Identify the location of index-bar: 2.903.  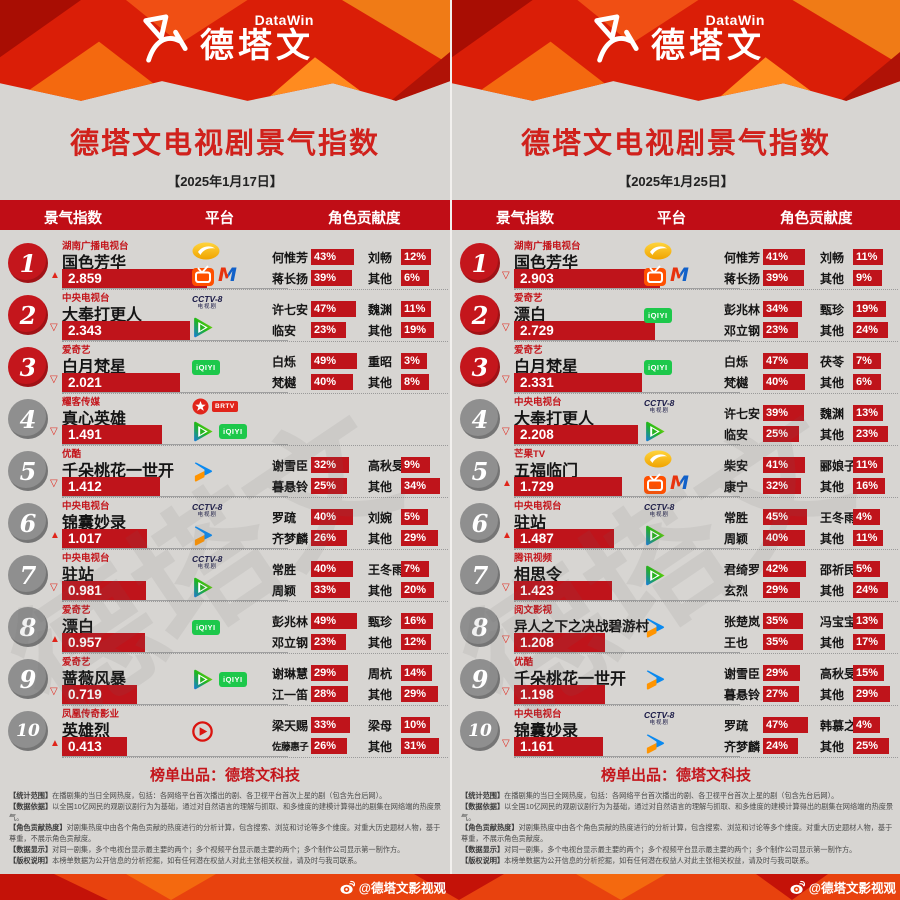
(587, 278).